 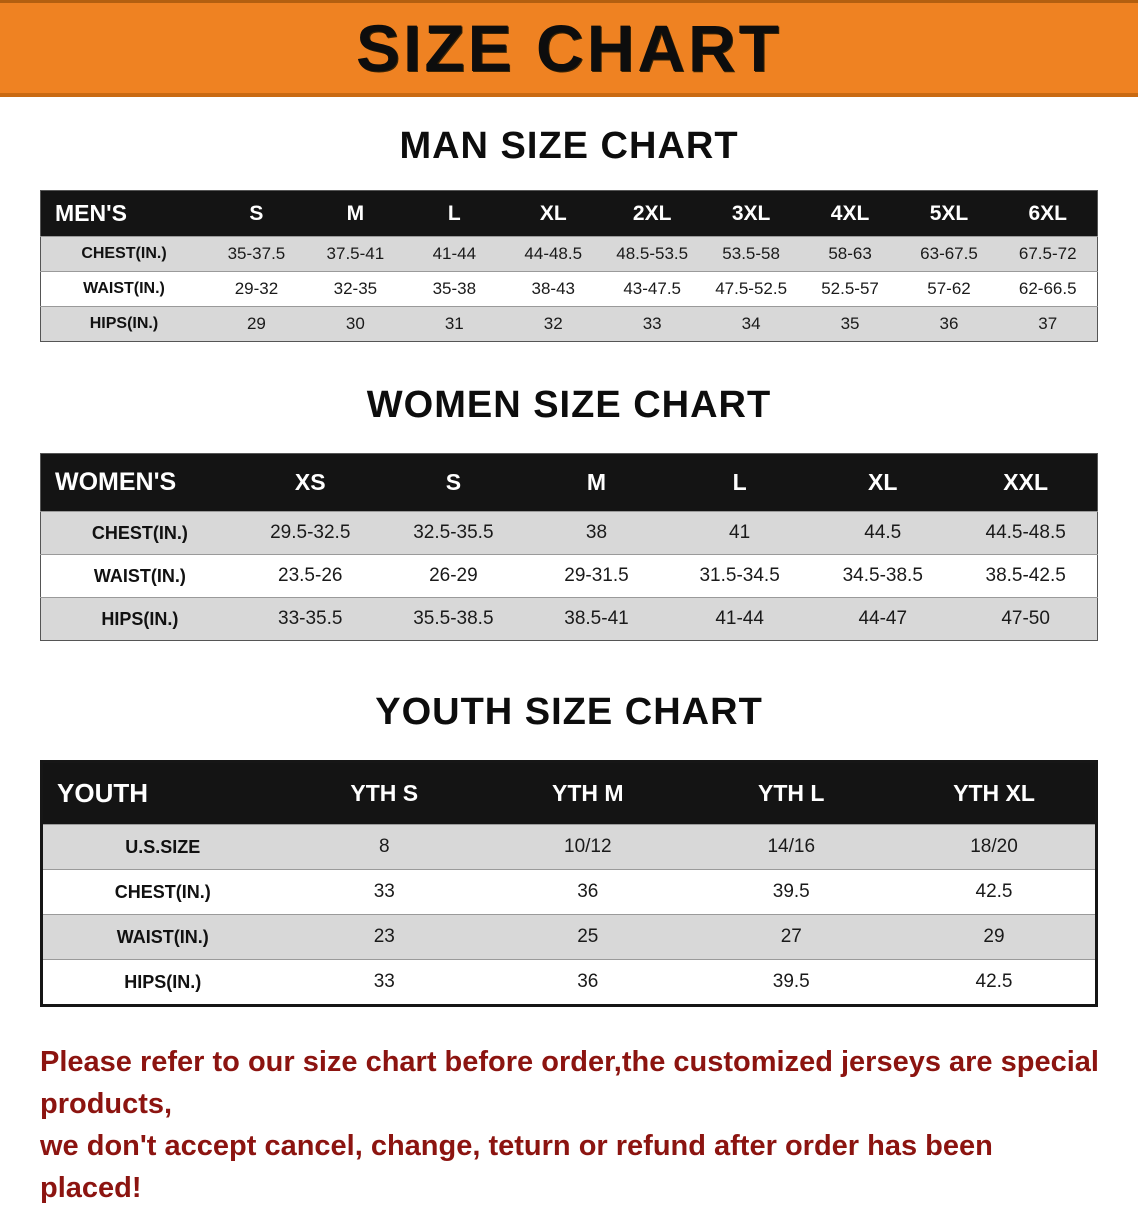 What do you see at coordinates (1026, 482) in the screenshot?
I see `size-column-header: XXL` at bounding box center [1026, 482].